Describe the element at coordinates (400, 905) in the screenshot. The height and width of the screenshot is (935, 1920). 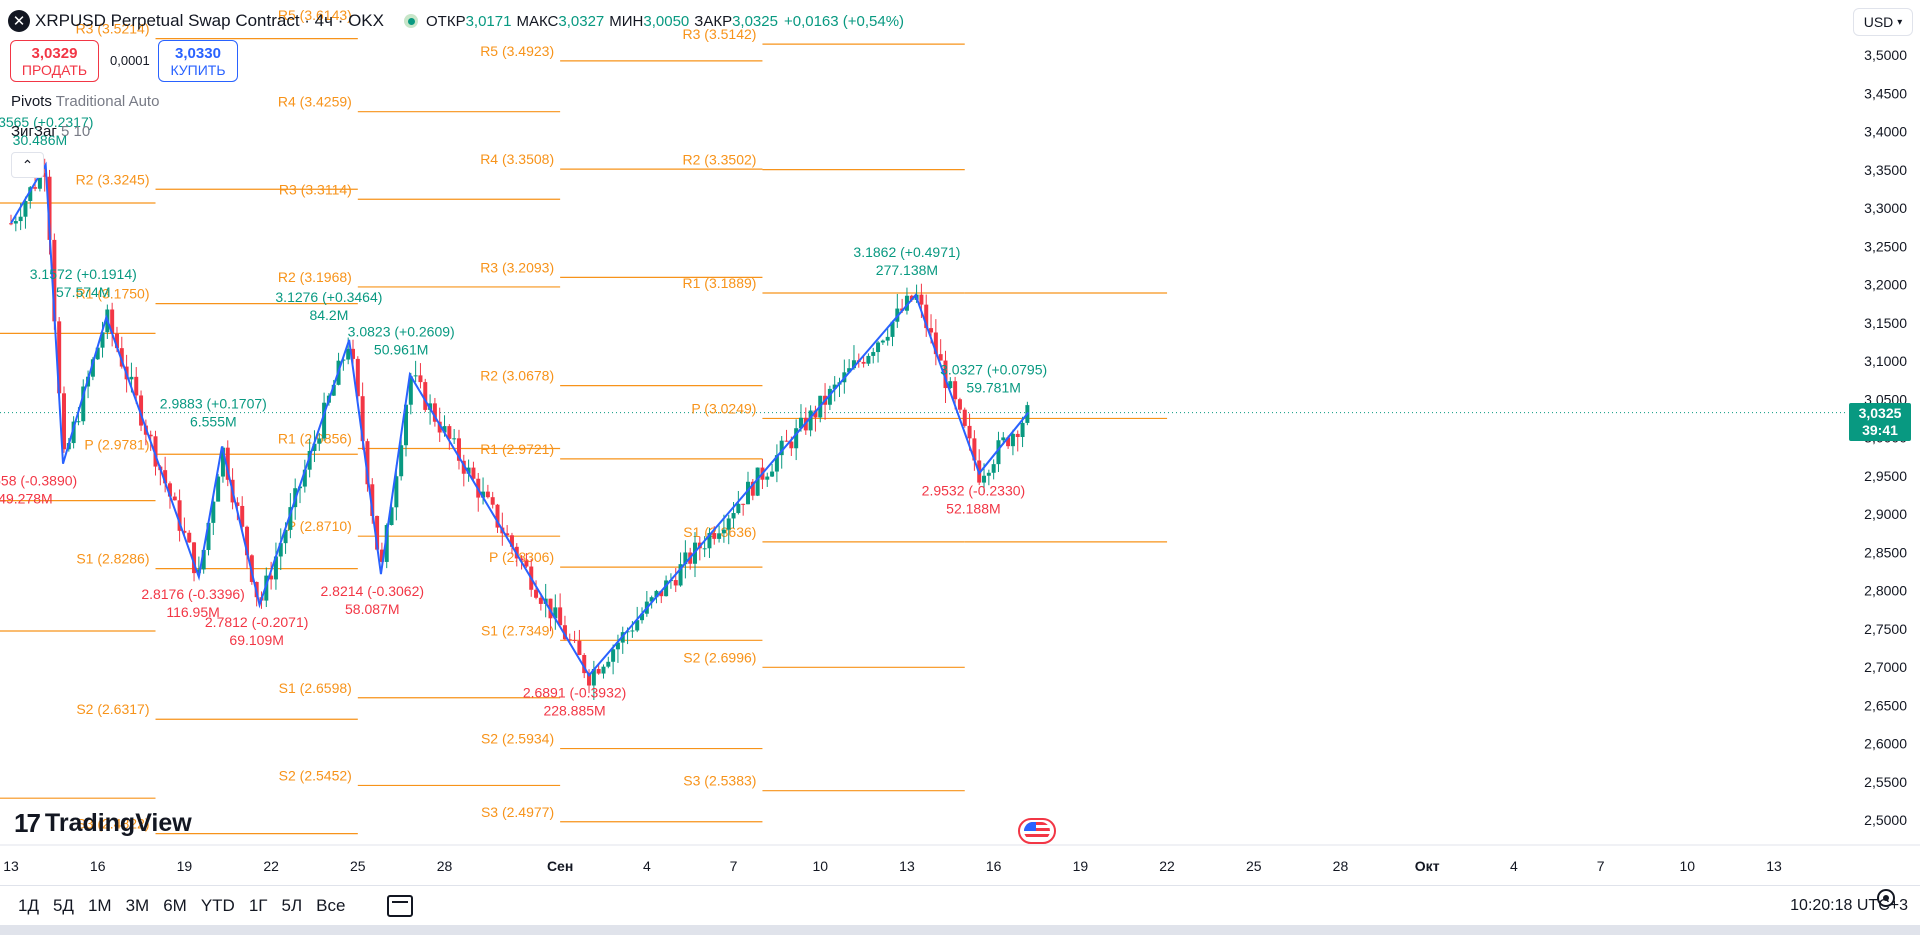
I see `go-to-date-calendar-icon` at that location.